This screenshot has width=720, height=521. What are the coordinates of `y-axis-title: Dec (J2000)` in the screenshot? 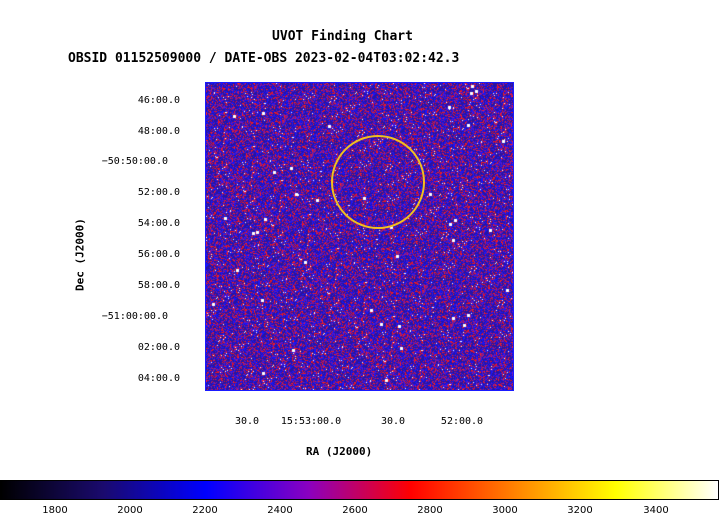 It's located at (80, 254).